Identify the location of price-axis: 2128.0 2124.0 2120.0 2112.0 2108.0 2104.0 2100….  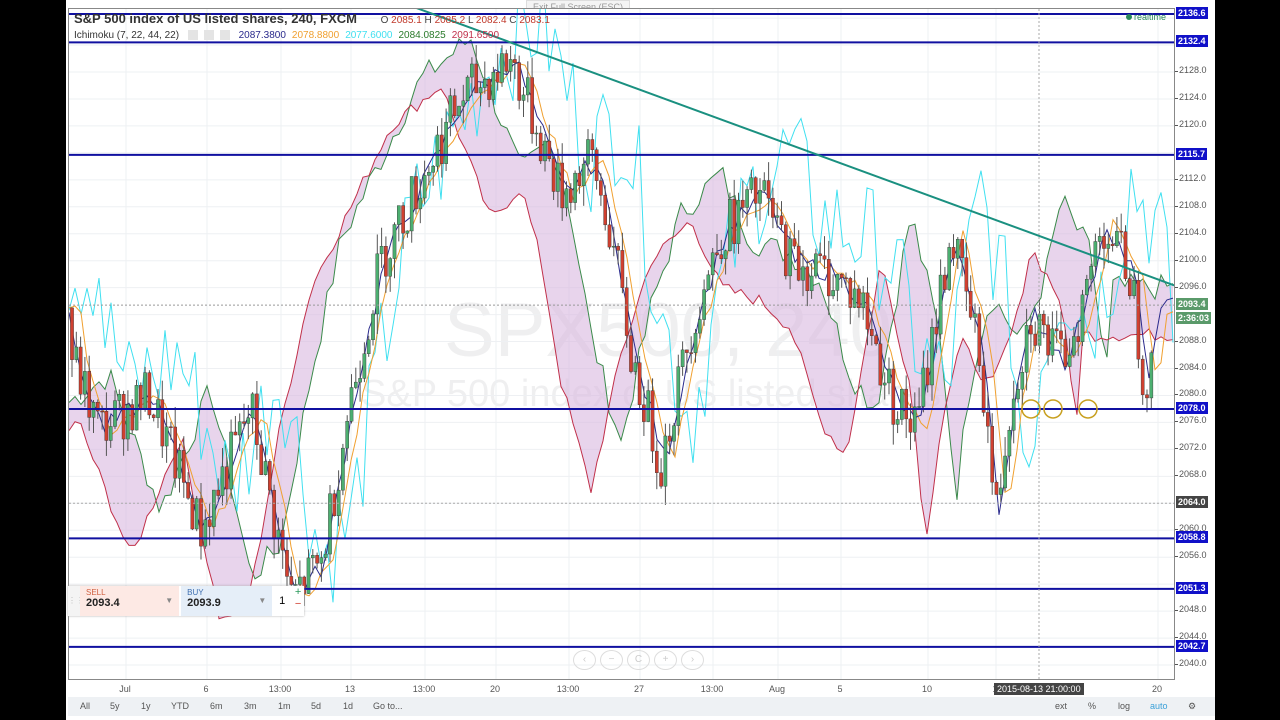
(1195, 343).